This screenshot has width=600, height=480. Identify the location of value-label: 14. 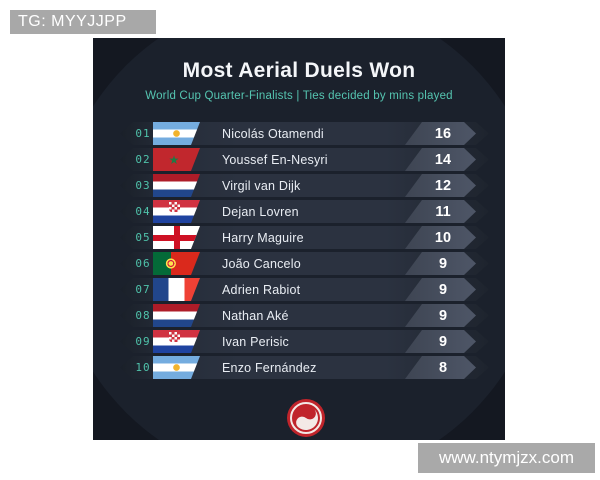
(443, 160).